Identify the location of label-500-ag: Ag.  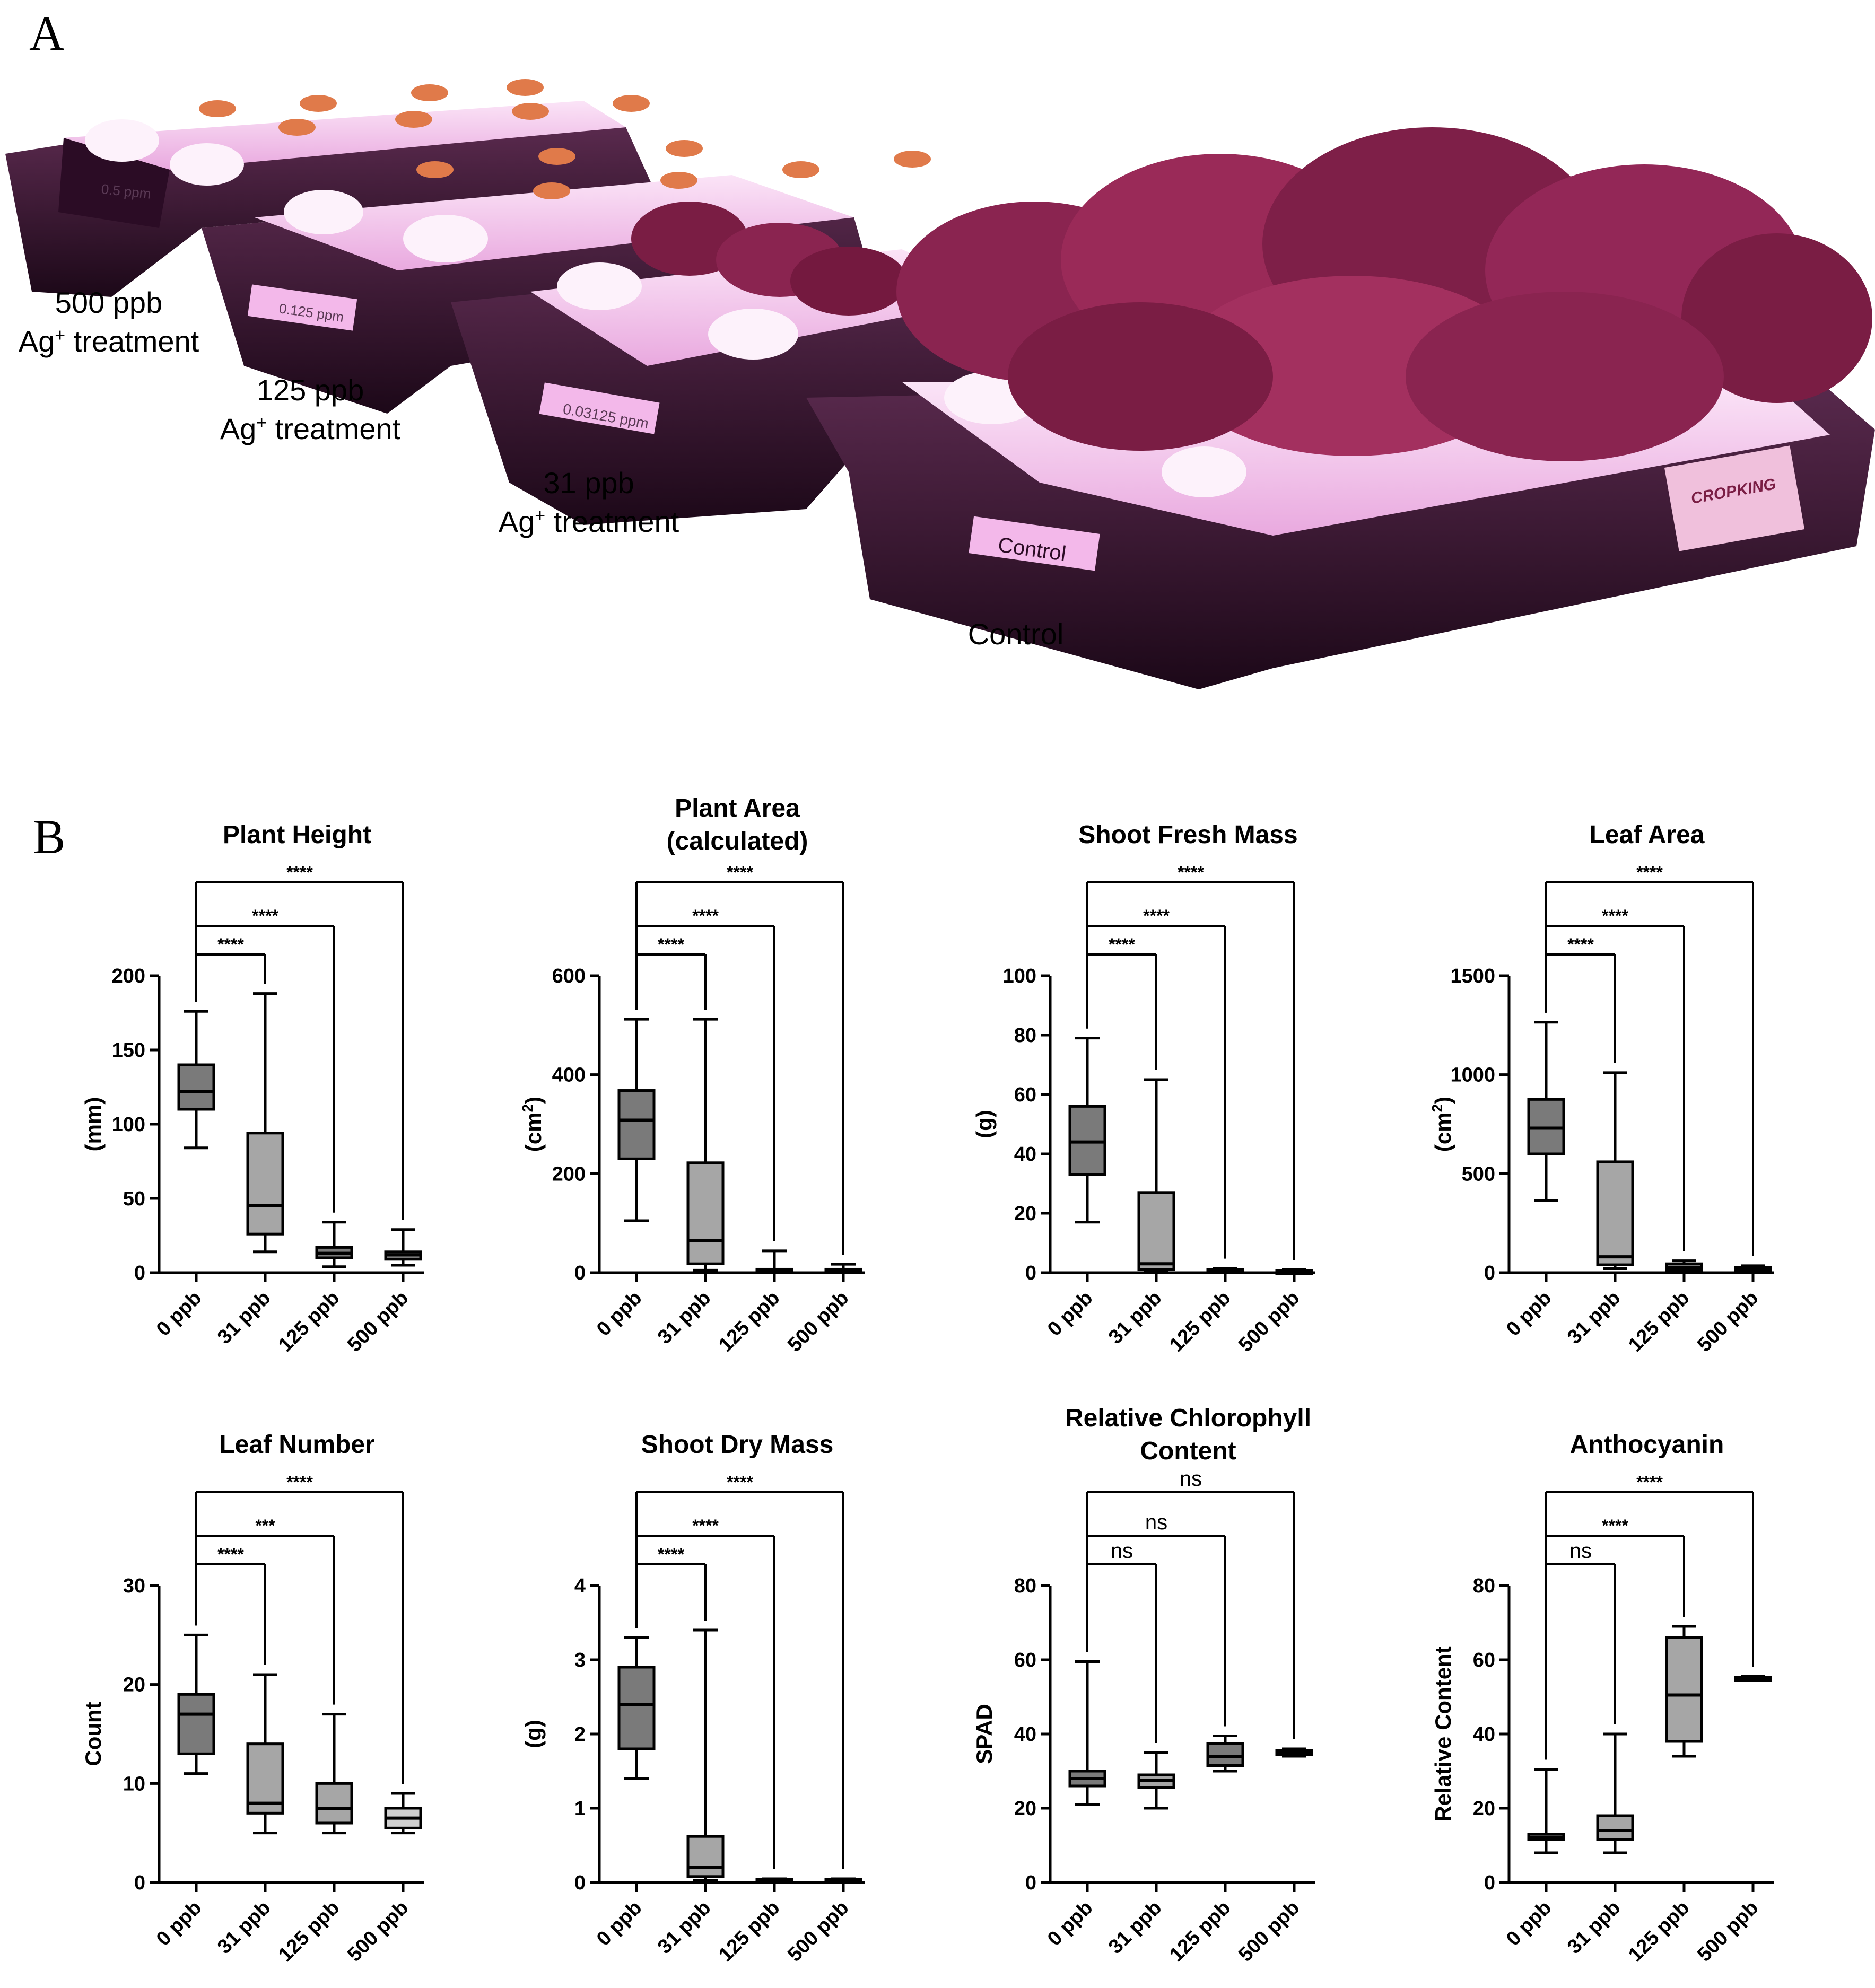
(36, 341).